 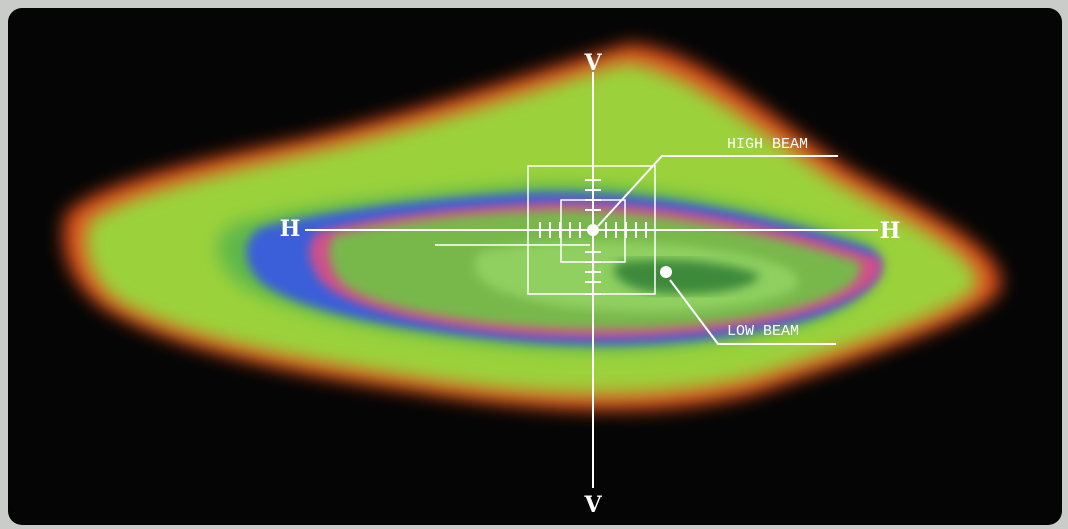 What do you see at coordinates (593, 230) in the screenshot?
I see `high-beam-point` at bounding box center [593, 230].